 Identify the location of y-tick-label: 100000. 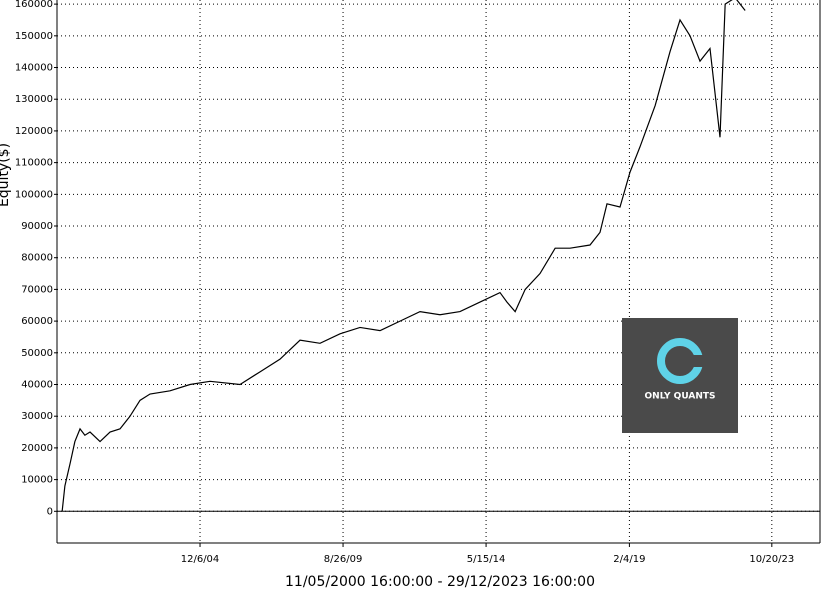
(34, 194).